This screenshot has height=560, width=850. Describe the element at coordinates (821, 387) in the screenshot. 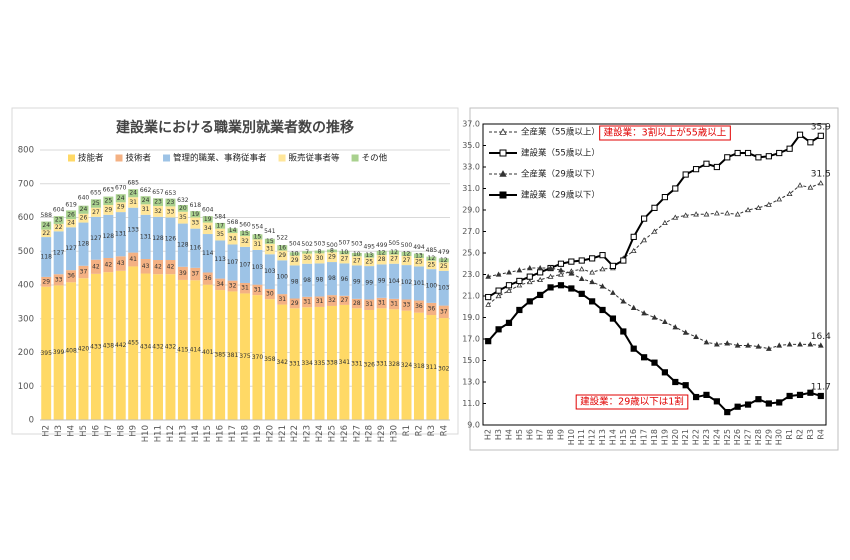

I see `end-label: 11.7` at that location.